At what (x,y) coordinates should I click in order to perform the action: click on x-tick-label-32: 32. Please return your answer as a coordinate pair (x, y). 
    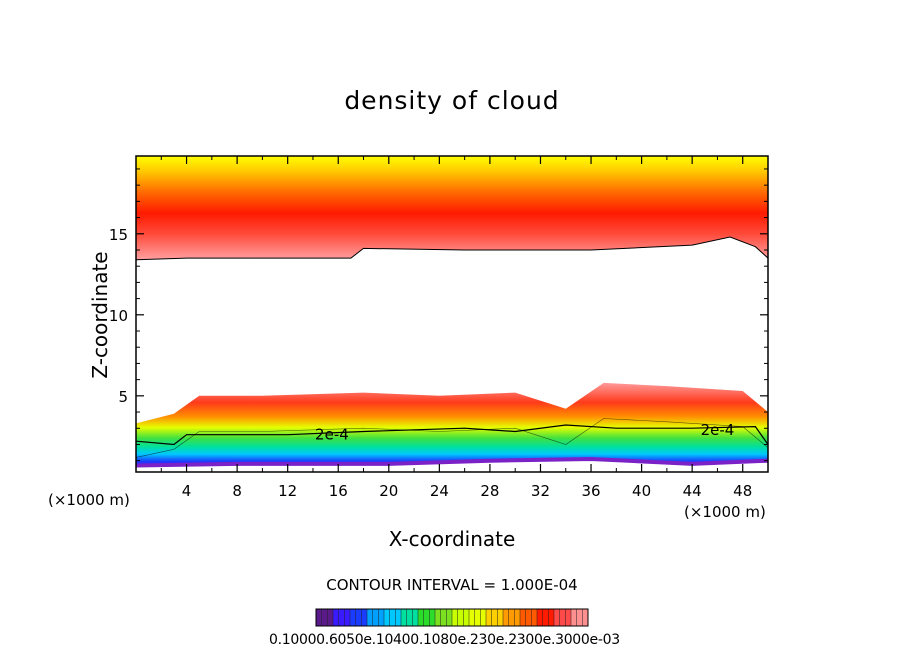
    Looking at the image, I should click on (540, 491).